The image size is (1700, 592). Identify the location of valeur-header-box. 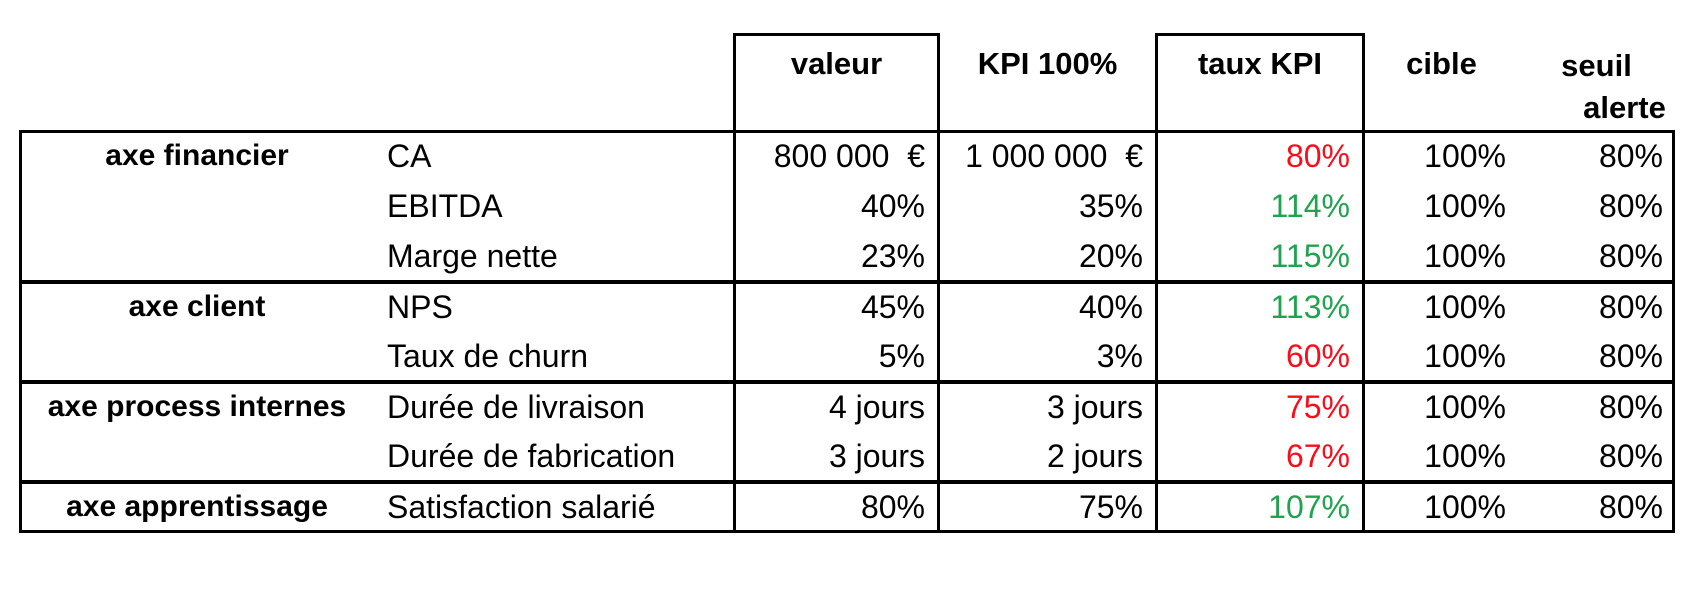
(836, 83).